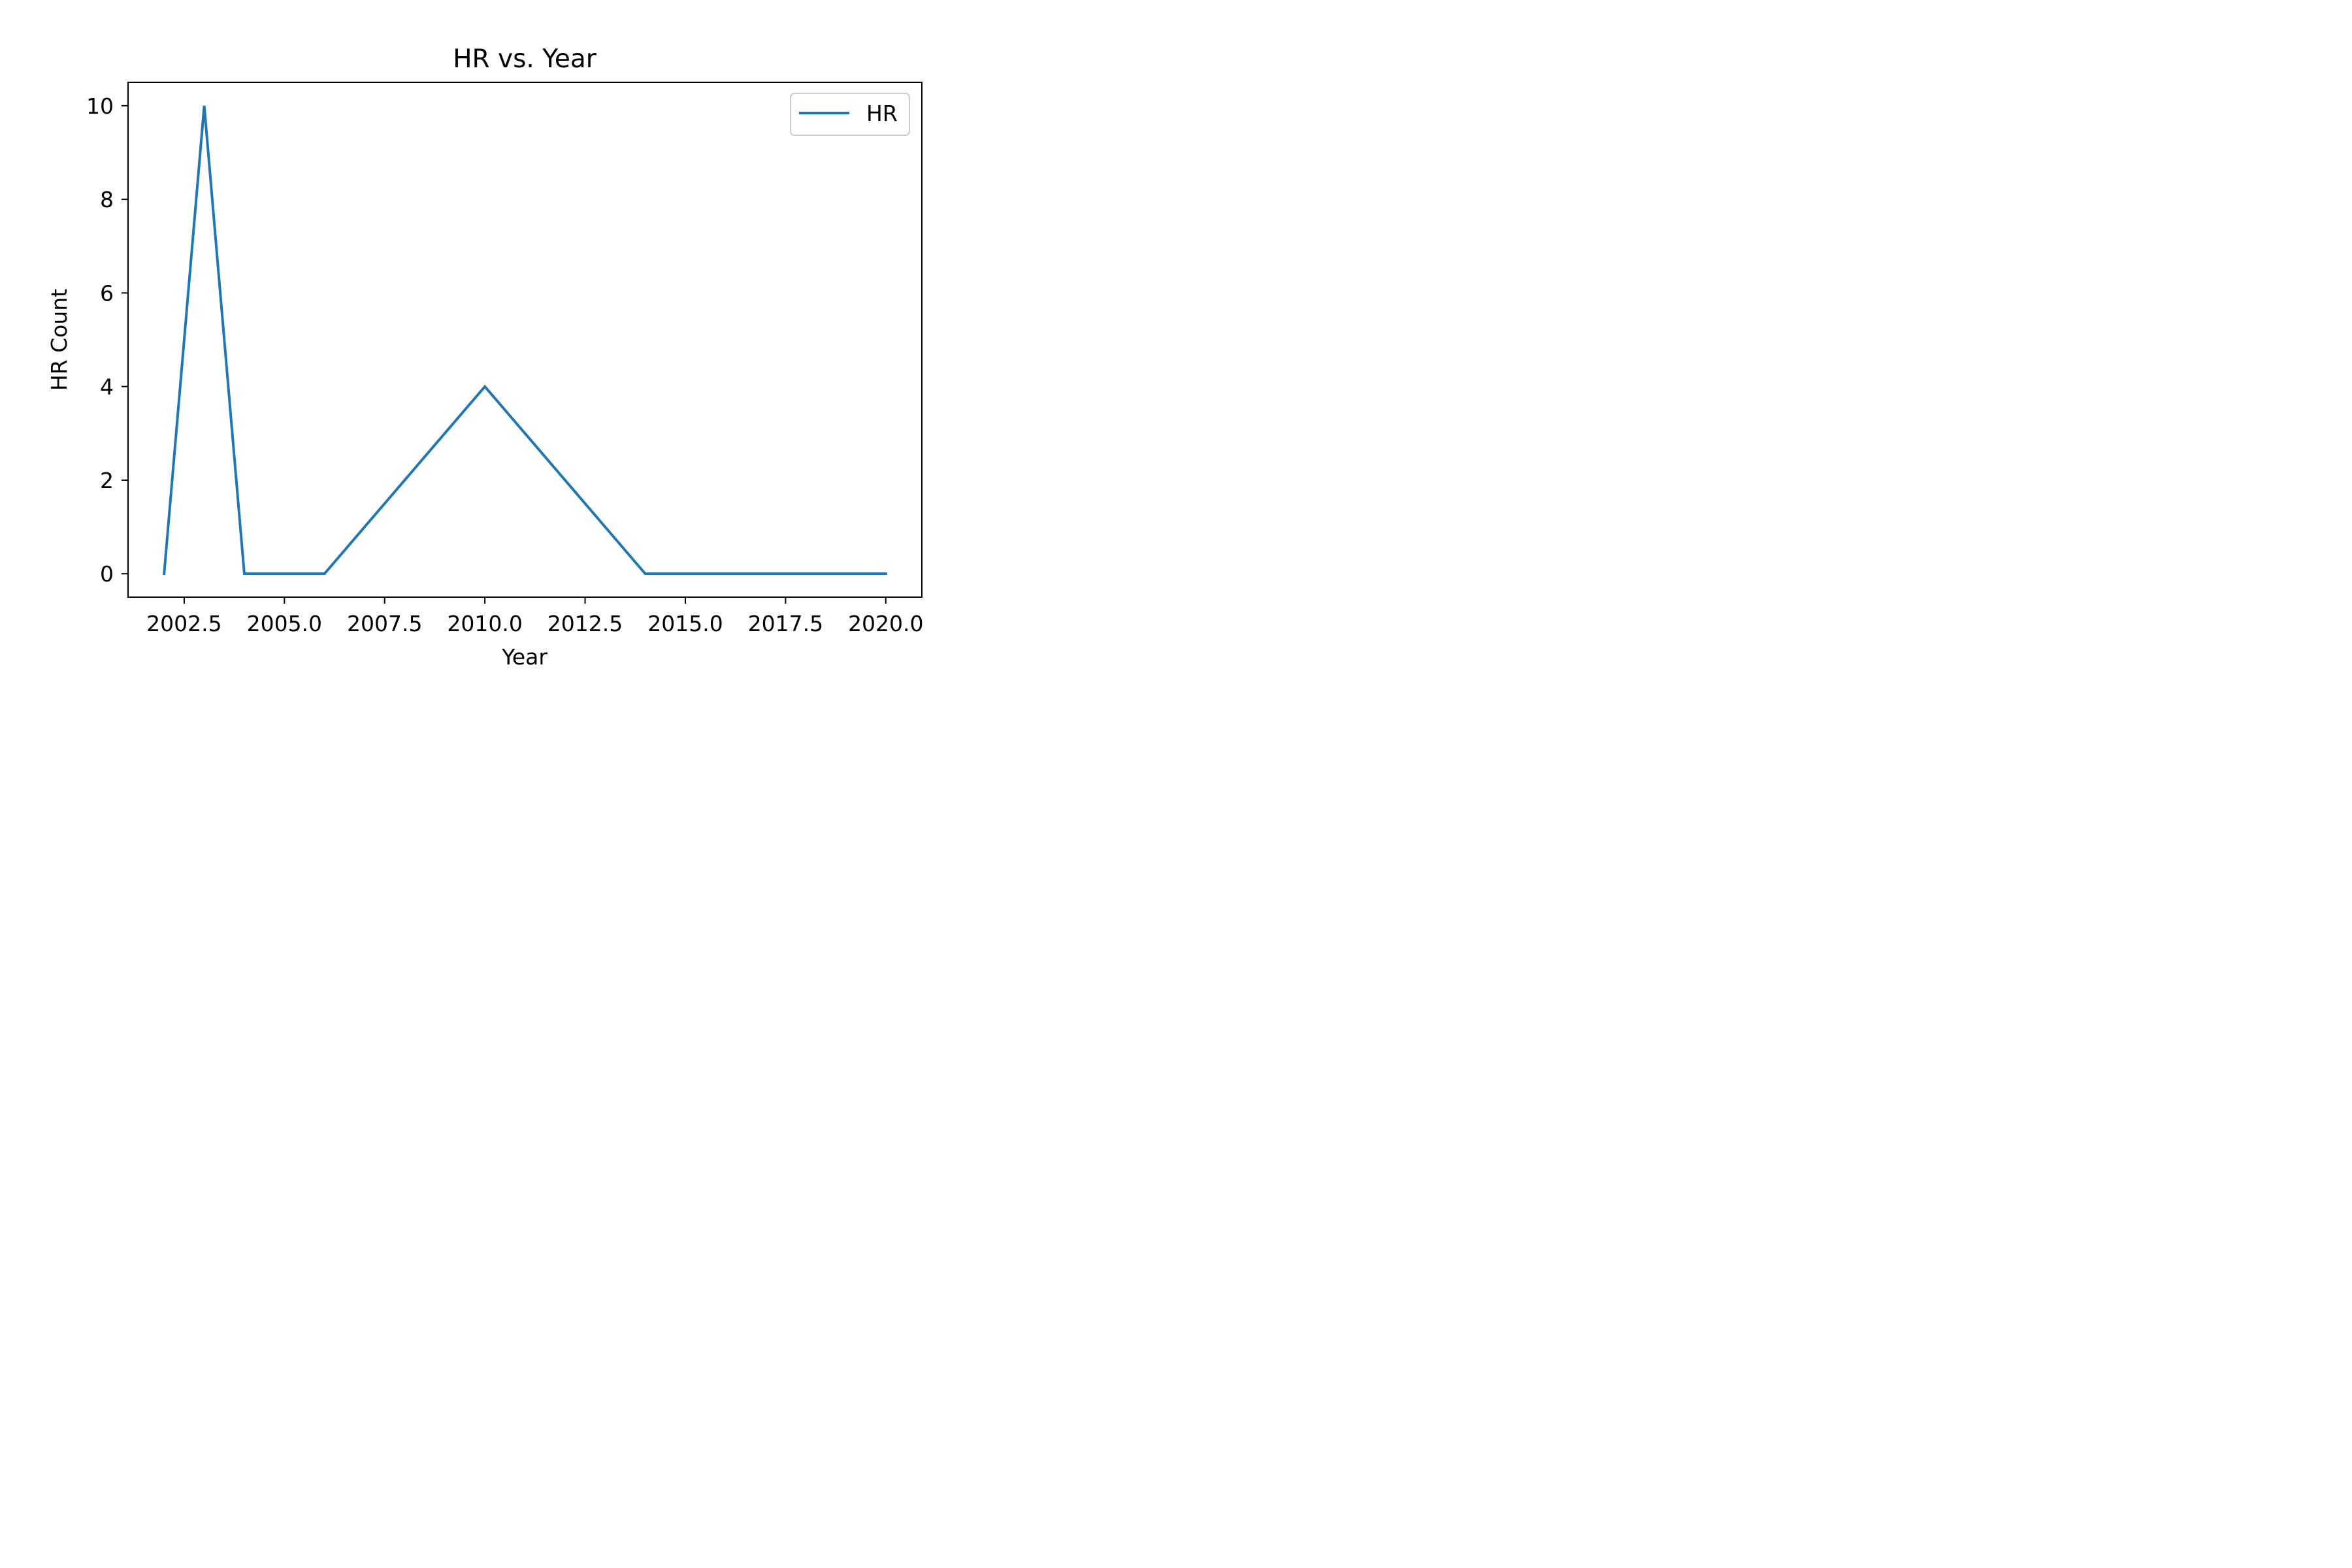 The width and height of the screenshot is (2352, 1568). I want to click on x-tick-label: 2002.5, so click(183, 623).